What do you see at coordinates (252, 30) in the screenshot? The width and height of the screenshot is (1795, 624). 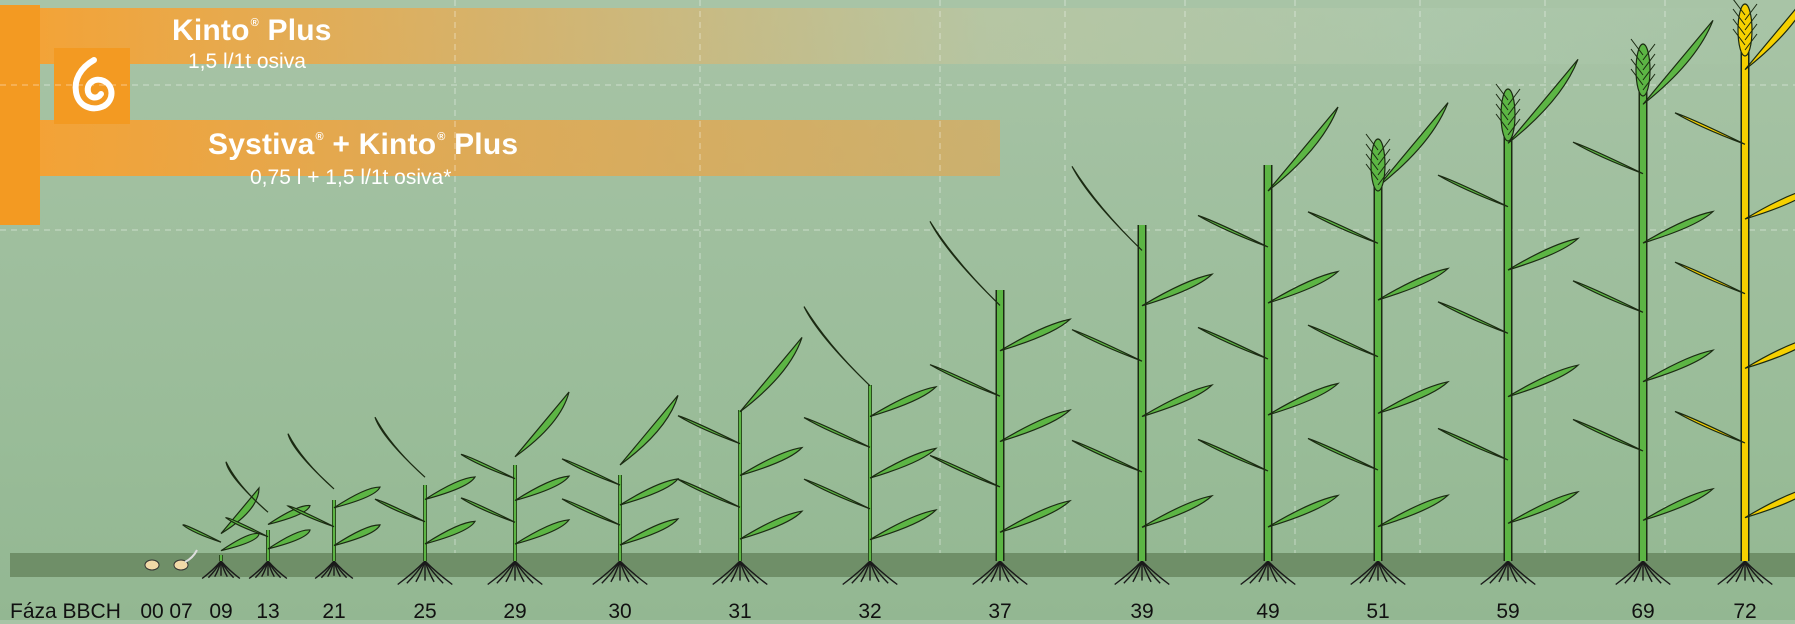 I see `product-1-title: Kinto® Plus` at bounding box center [252, 30].